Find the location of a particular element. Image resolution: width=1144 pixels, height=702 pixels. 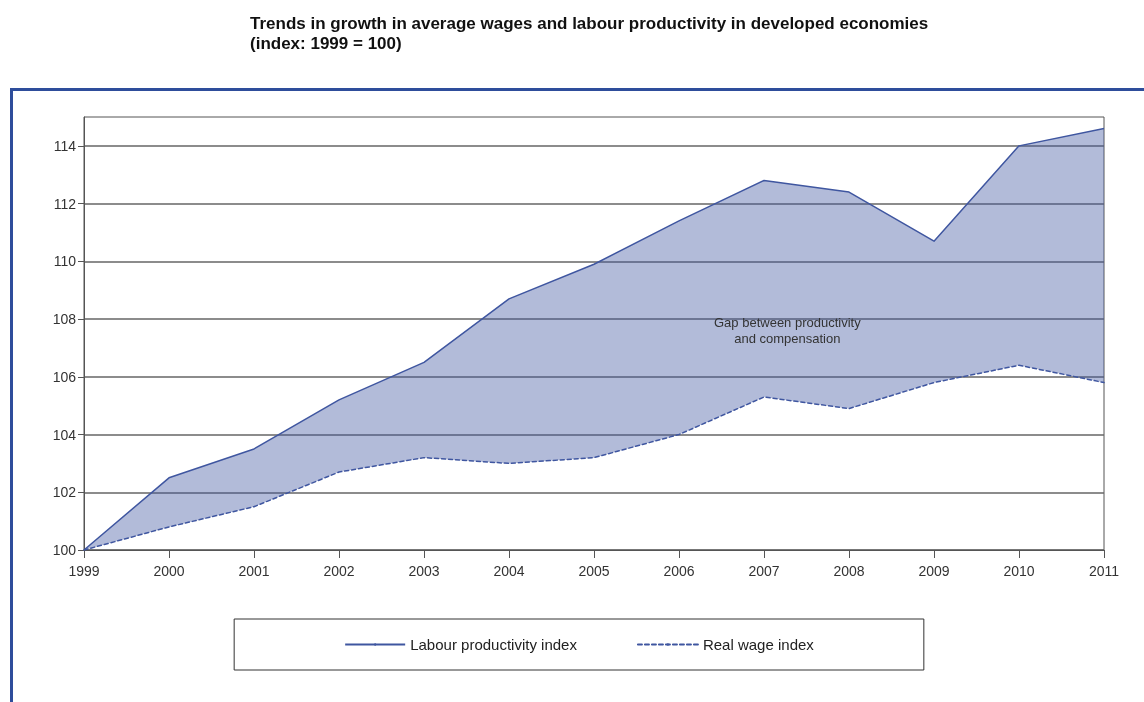

y-tick-label: 104 is located at coordinates (64, 434).